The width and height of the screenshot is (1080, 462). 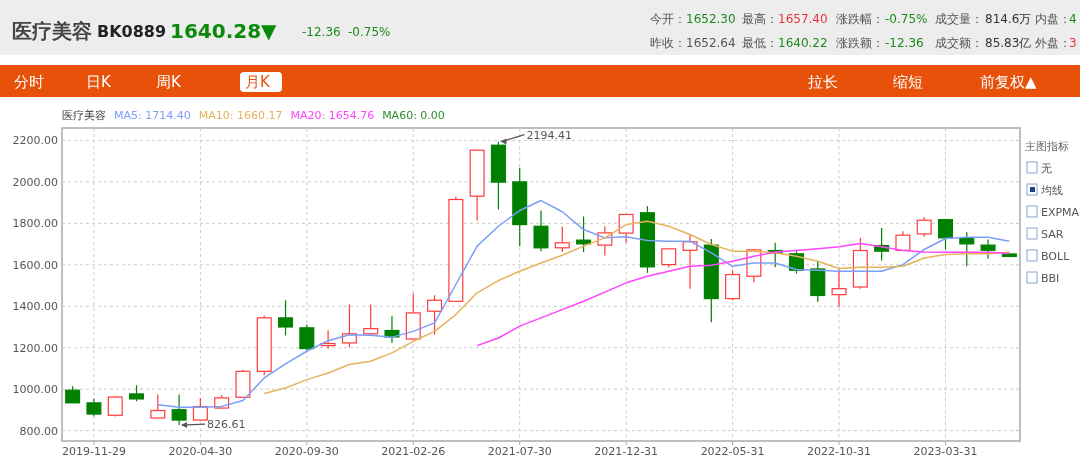 What do you see at coordinates (839, 451) in the screenshot?
I see `x-tick-label: 2022-10-31` at bounding box center [839, 451].